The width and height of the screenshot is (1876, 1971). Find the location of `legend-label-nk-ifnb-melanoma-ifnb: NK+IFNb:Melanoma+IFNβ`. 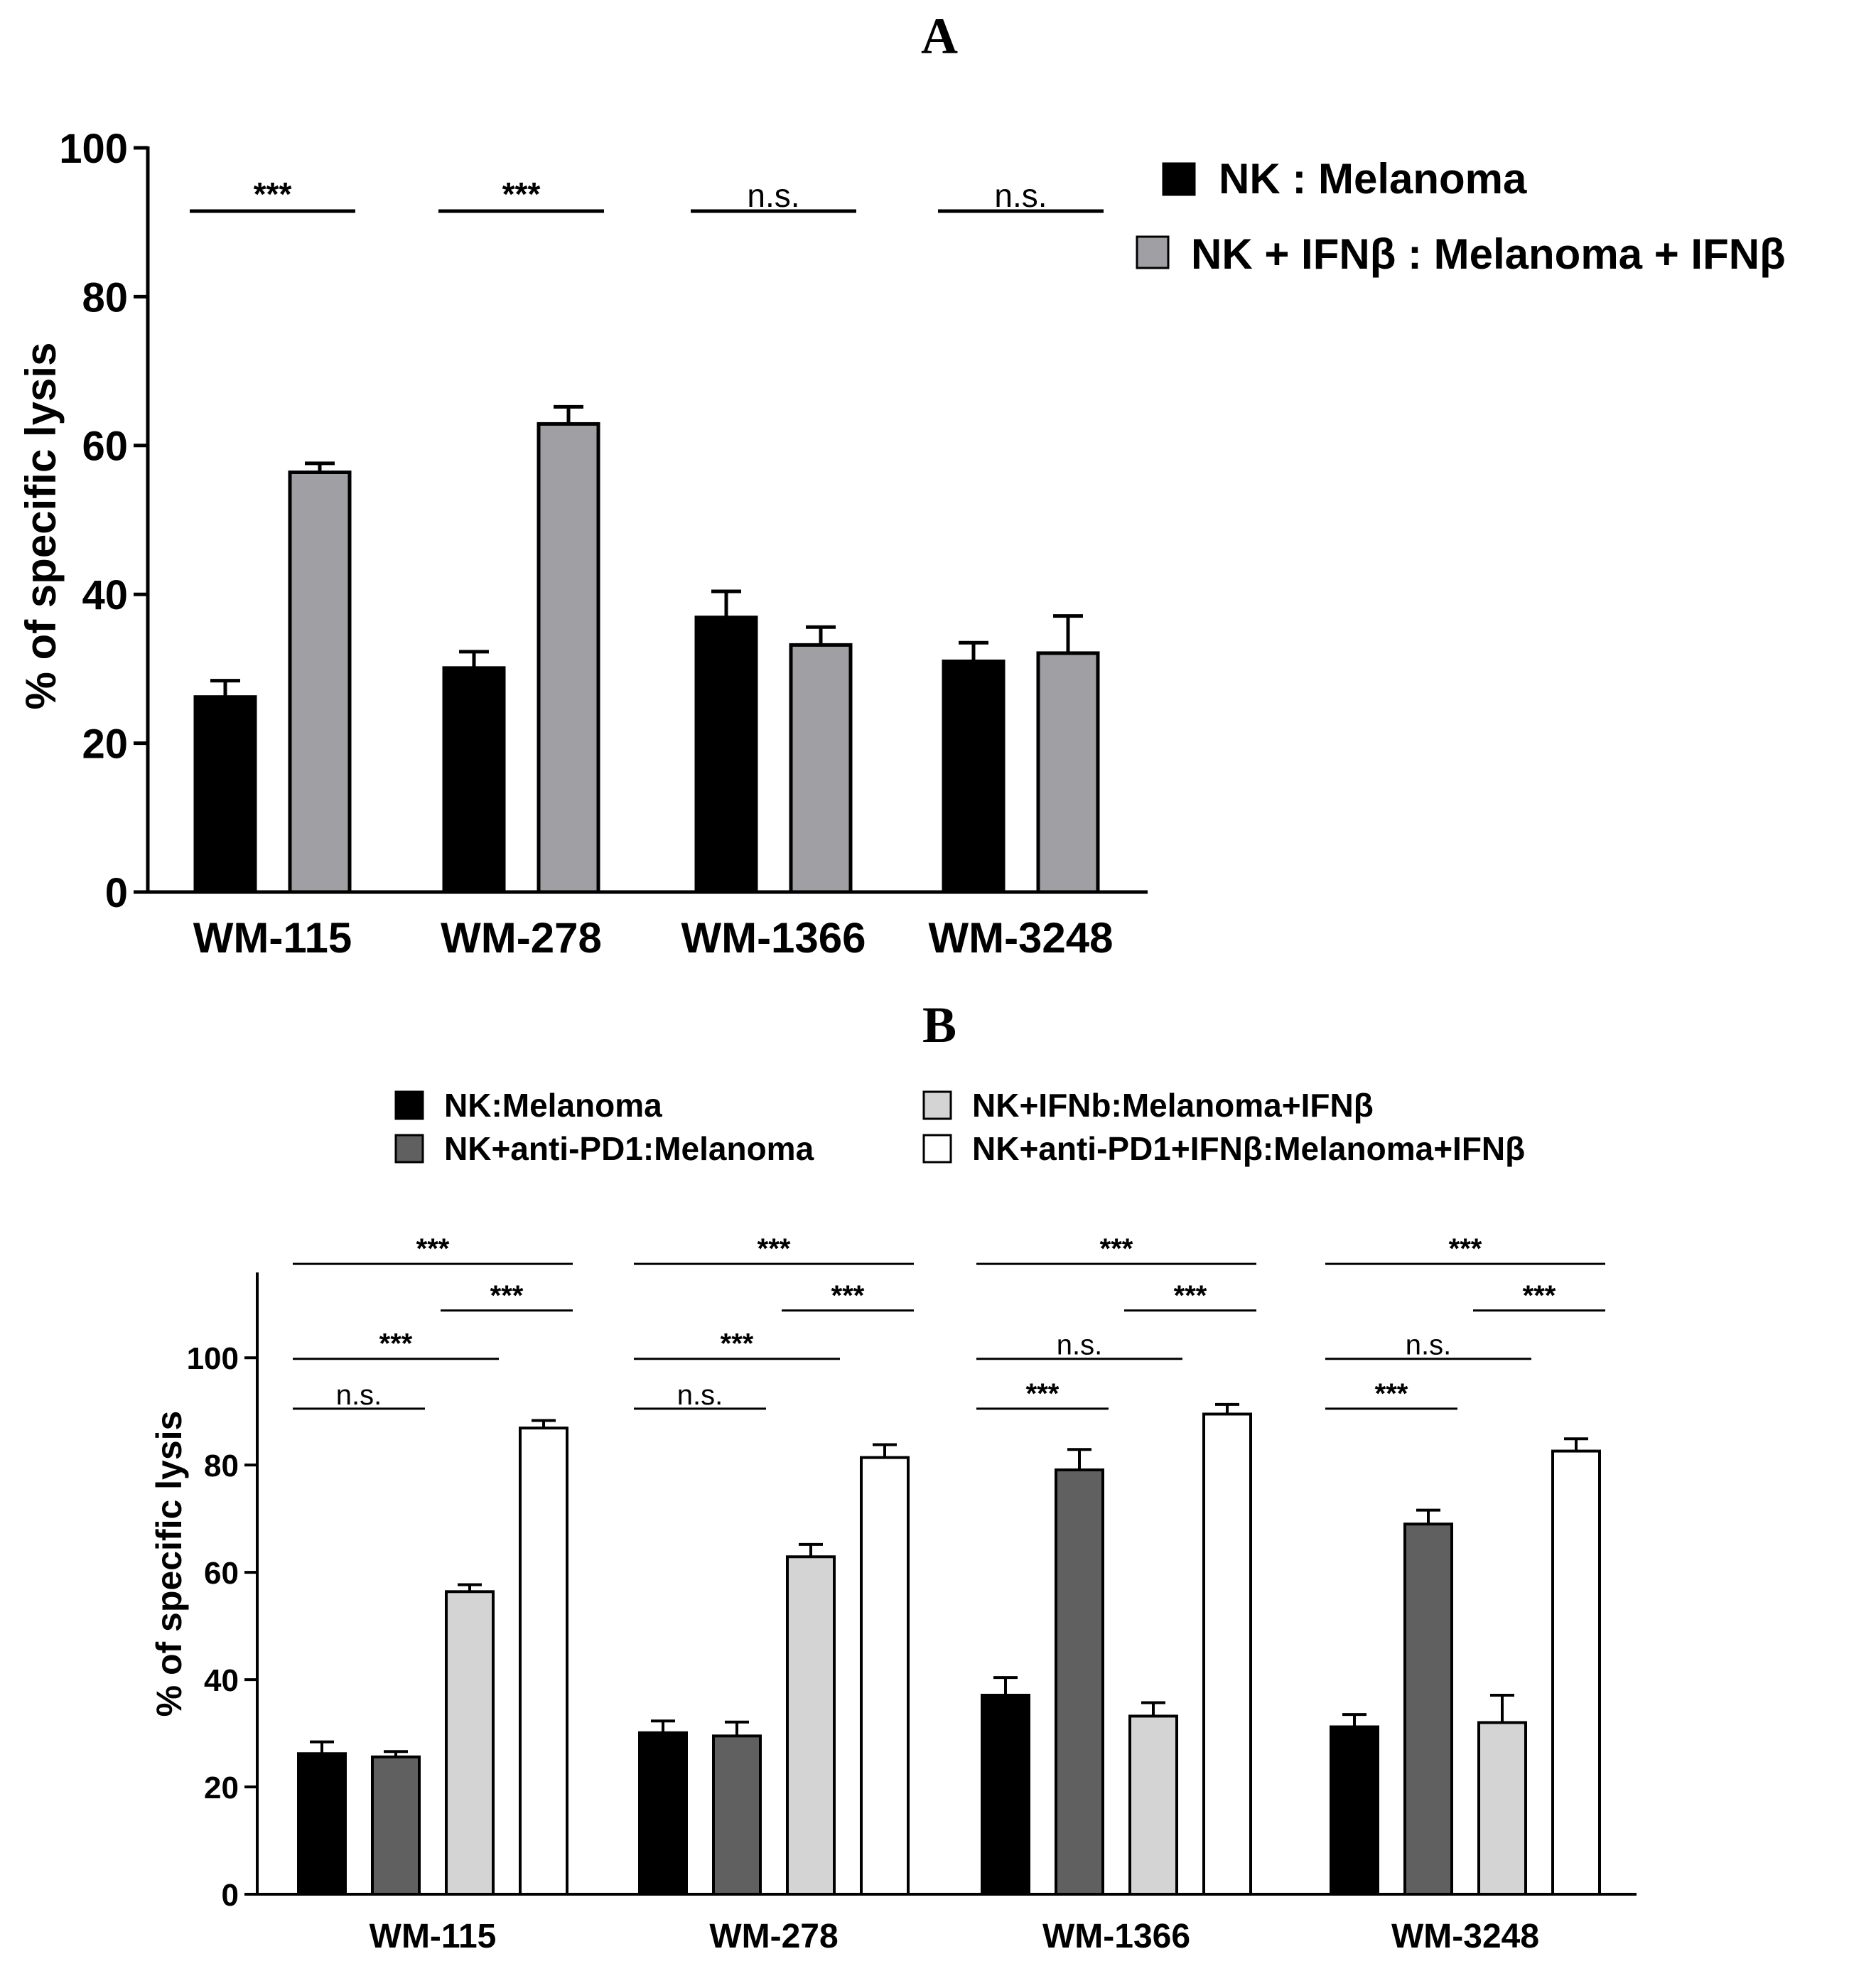

legend-label-nk-ifnb-melanoma-ifnb: NK+IFNb:Melanoma+IFNβ is located at coordinates (1173, 1105).